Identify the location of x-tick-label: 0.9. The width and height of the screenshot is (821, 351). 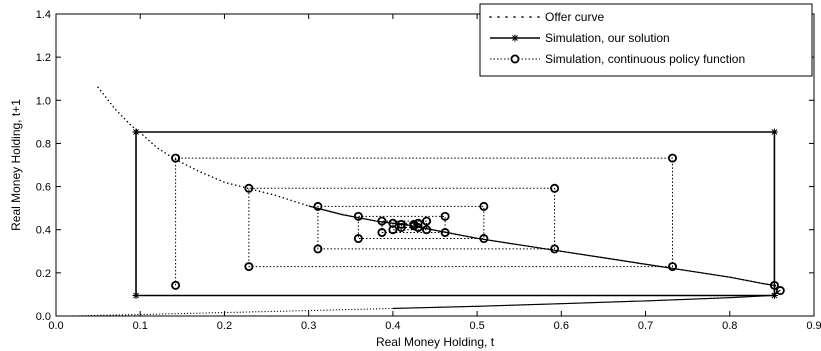
(813, 326).